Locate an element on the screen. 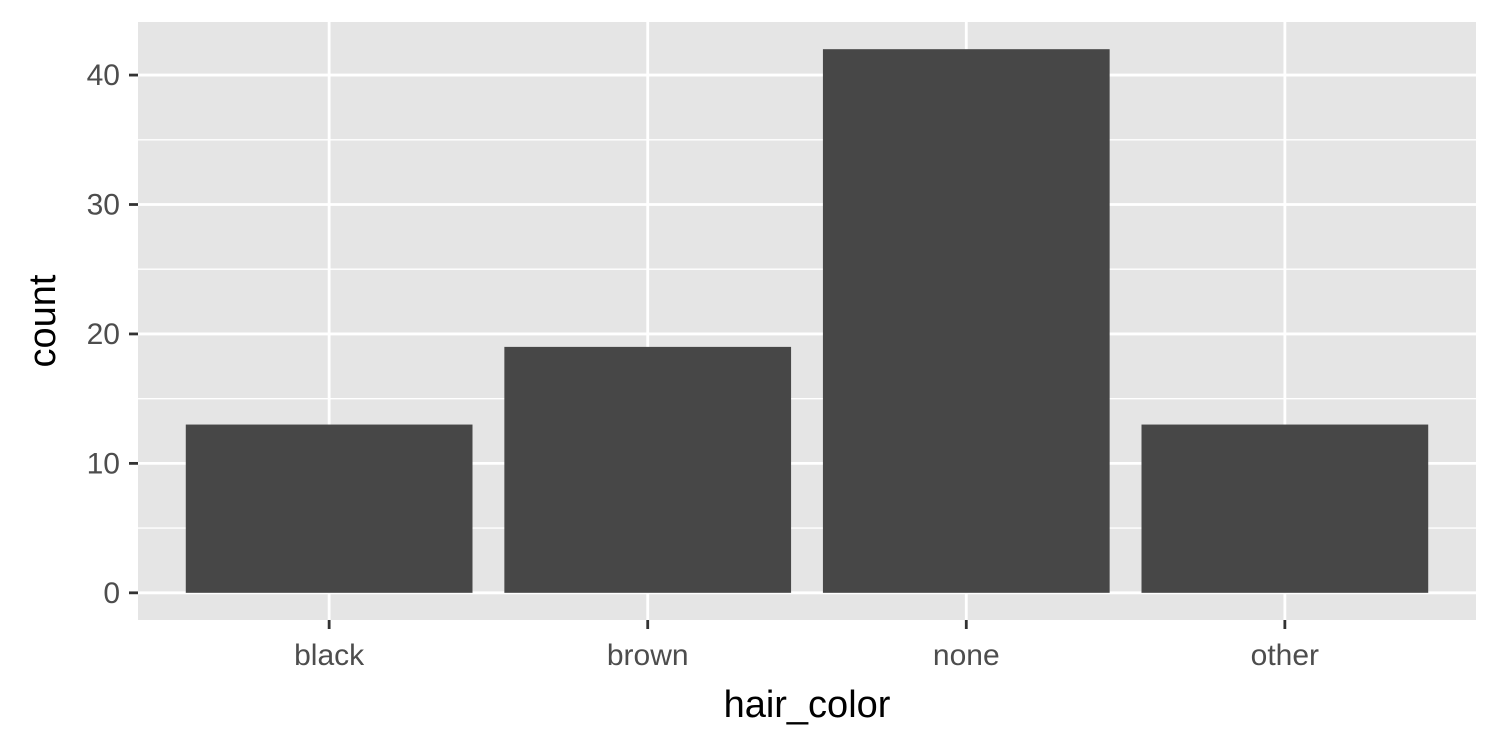 The height and width of the screenshot is (750, 1500). x-axis: black brown none other is located at coordinates (806, 646).